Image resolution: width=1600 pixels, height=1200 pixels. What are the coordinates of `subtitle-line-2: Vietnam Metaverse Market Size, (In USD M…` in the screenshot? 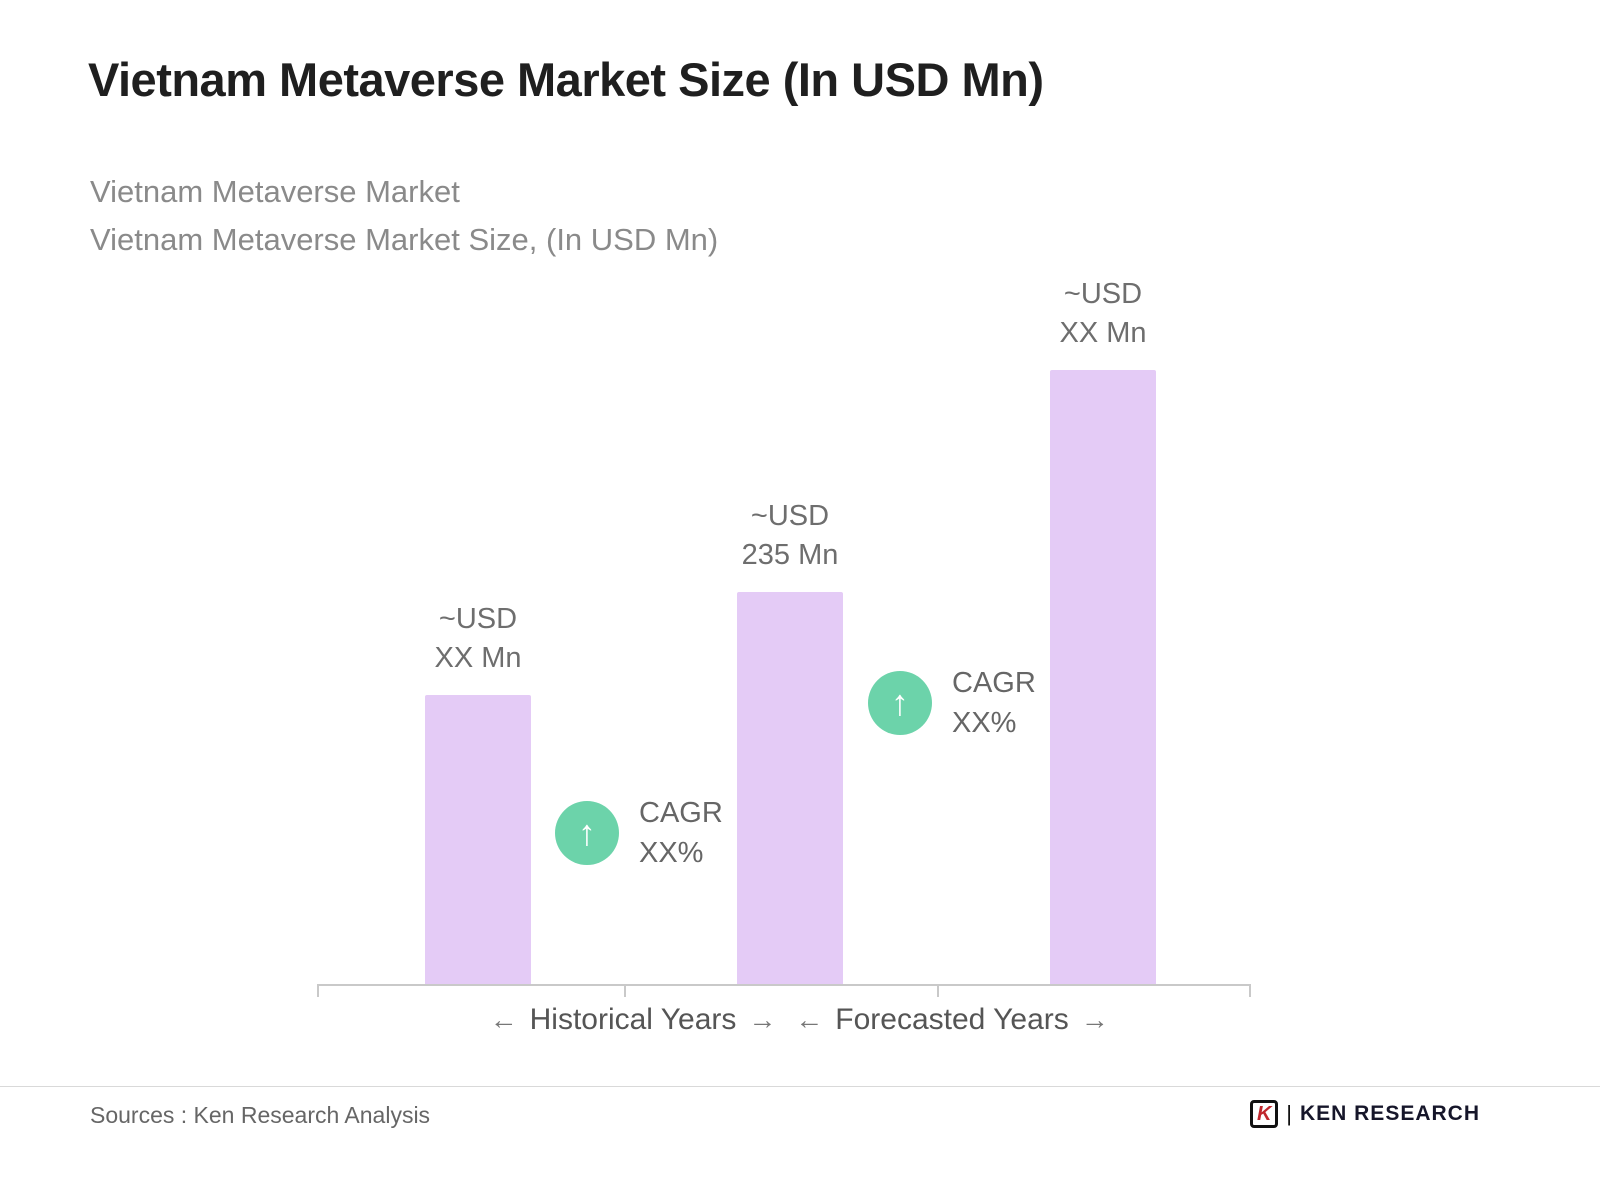 It's located at (404, 239).